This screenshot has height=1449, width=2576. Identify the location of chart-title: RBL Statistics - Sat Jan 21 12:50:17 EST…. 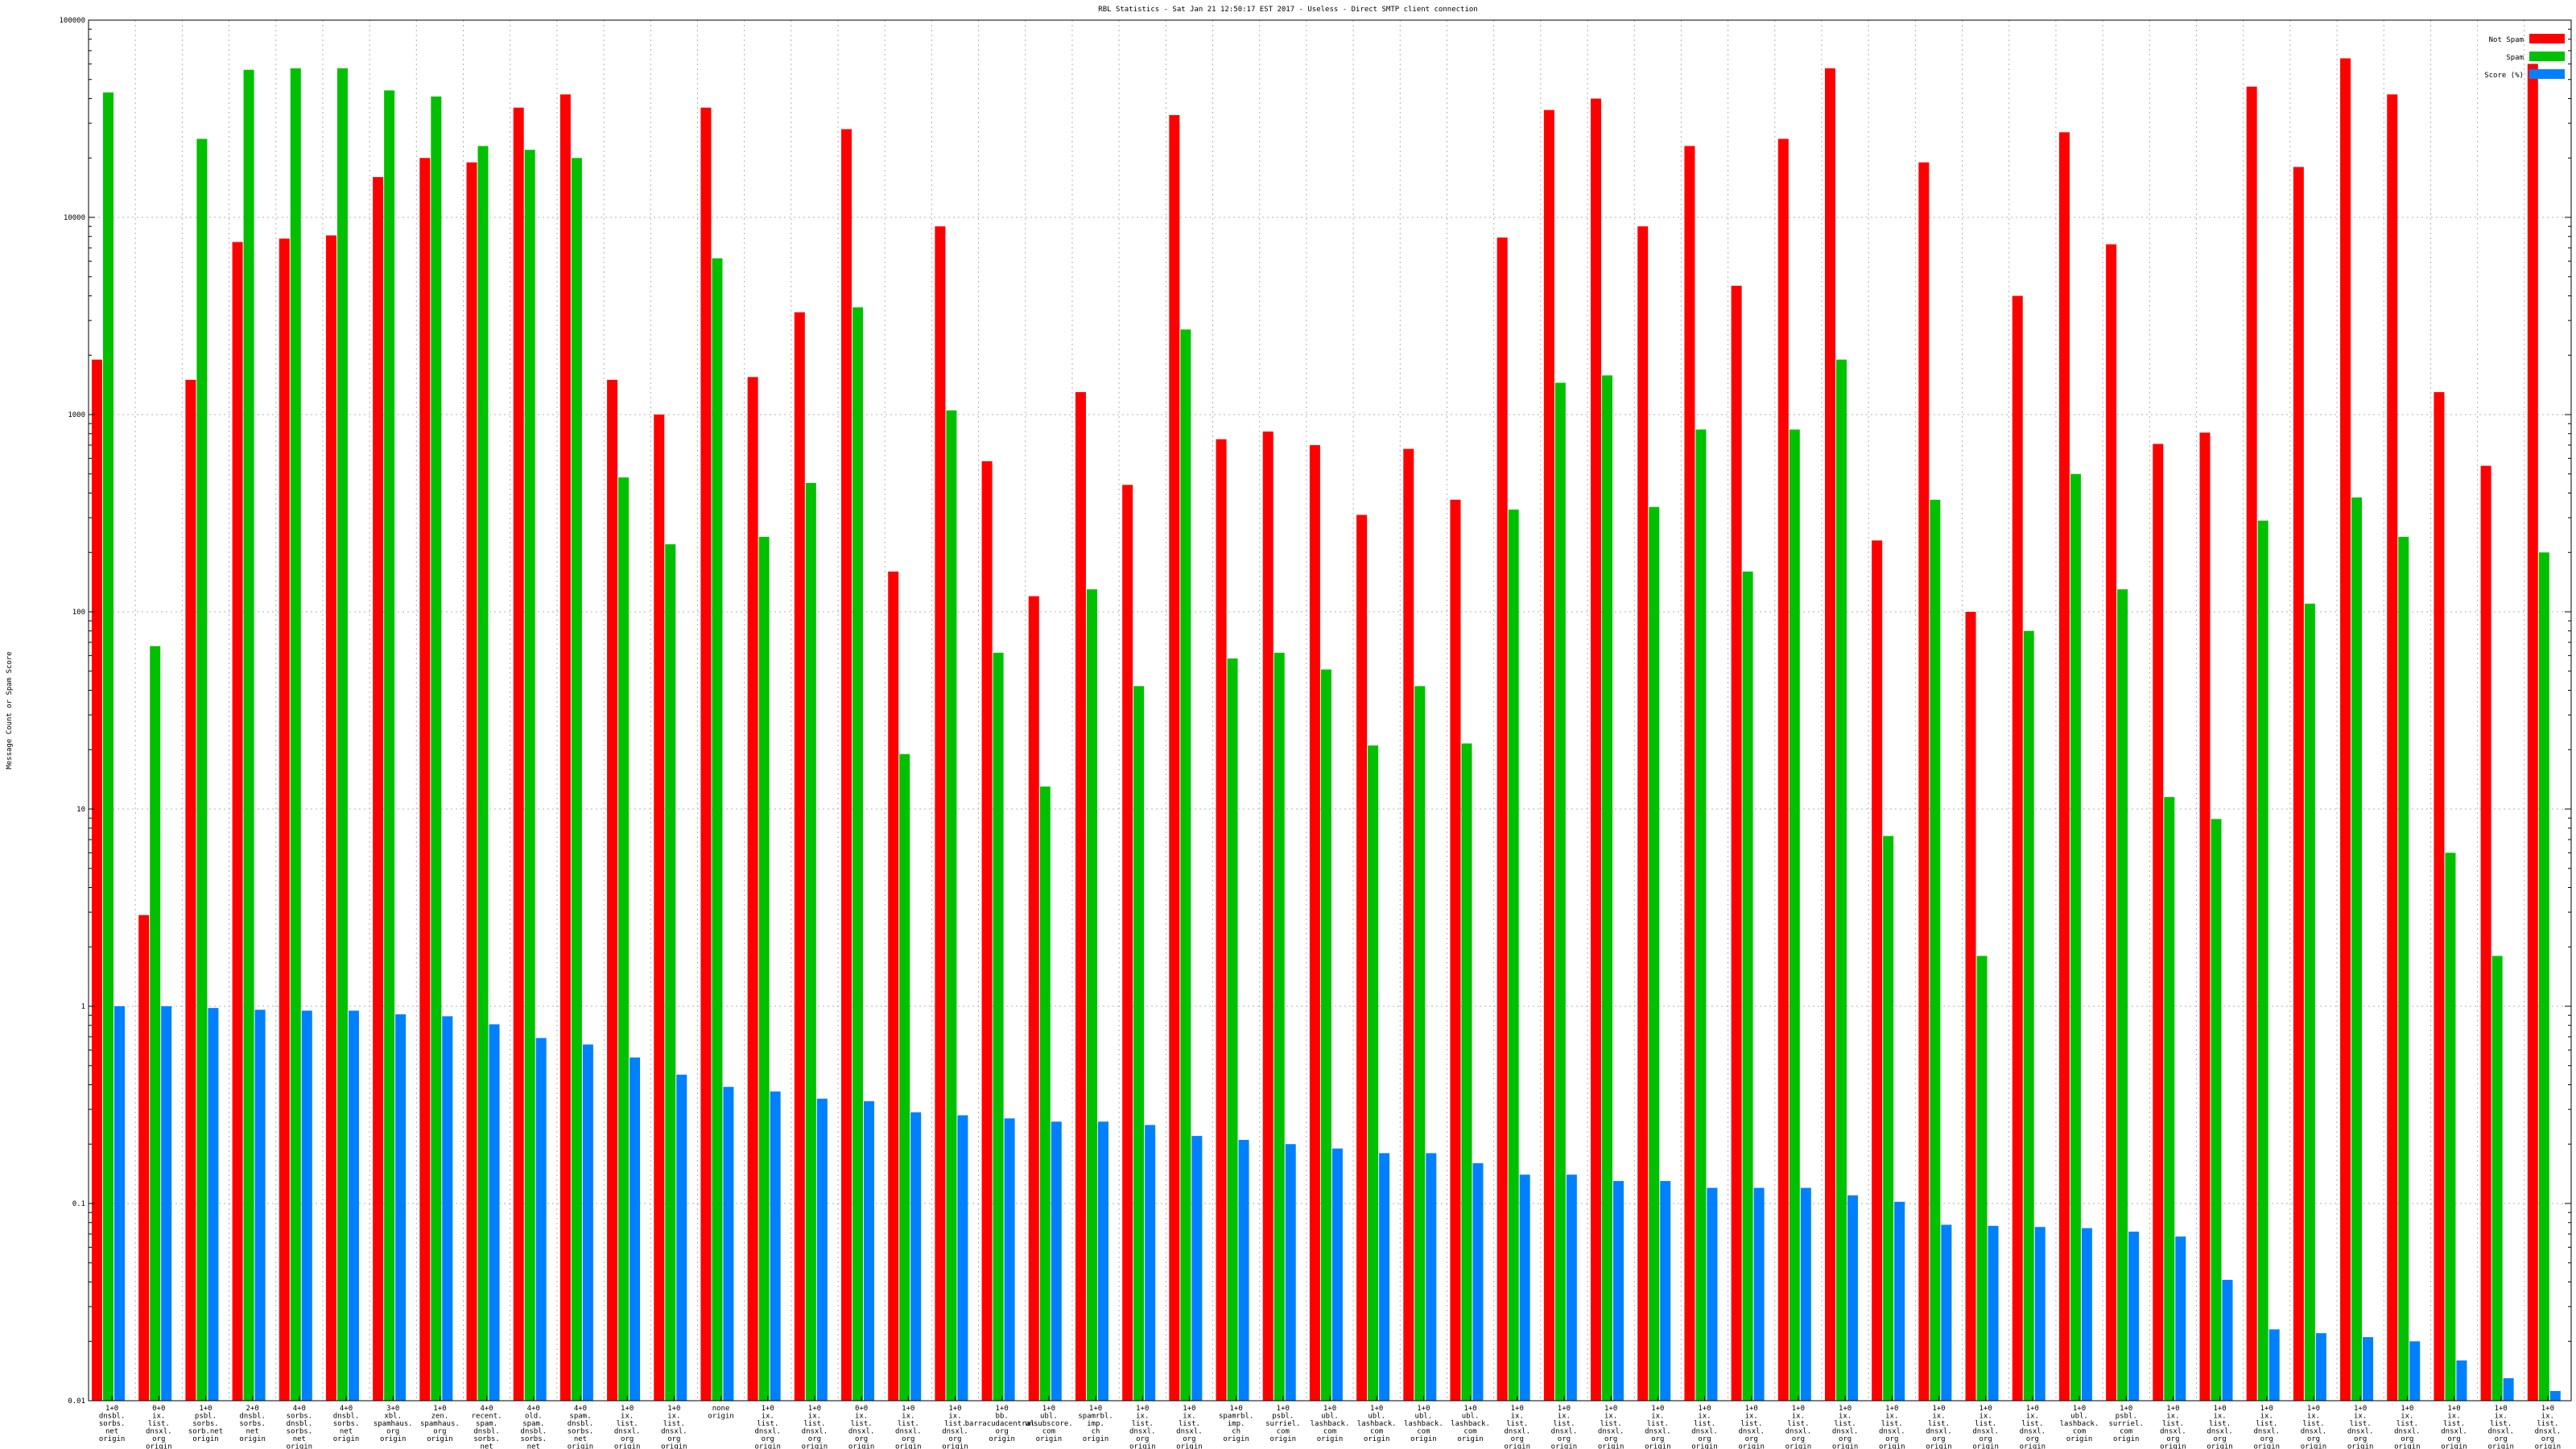
(1287, 10).